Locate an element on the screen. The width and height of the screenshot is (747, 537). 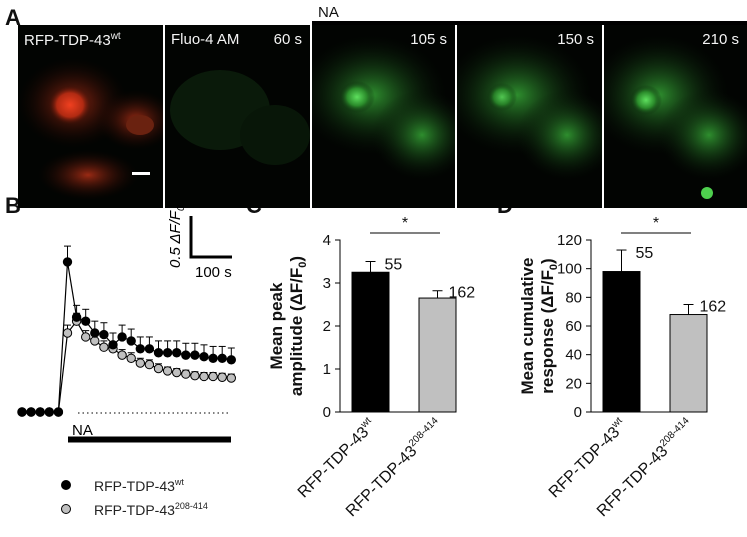
rfp-label-sup: wt is located at coordinates (115, 36).